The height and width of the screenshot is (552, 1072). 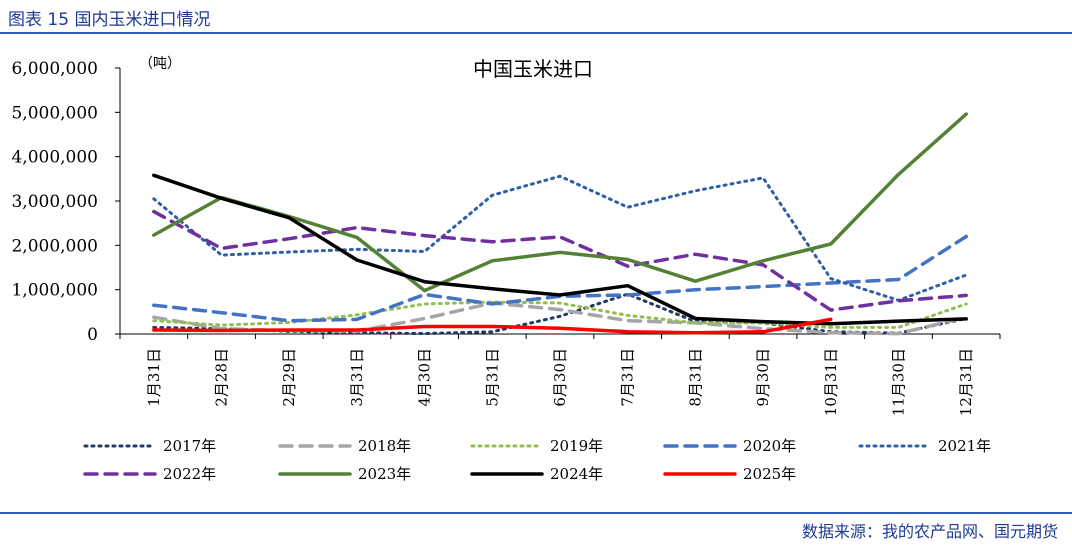 What do you see at coordinates (492, 377) in the screenshot?
I see `x-tick-label: 5月31日` at bounding box center [492, 377].